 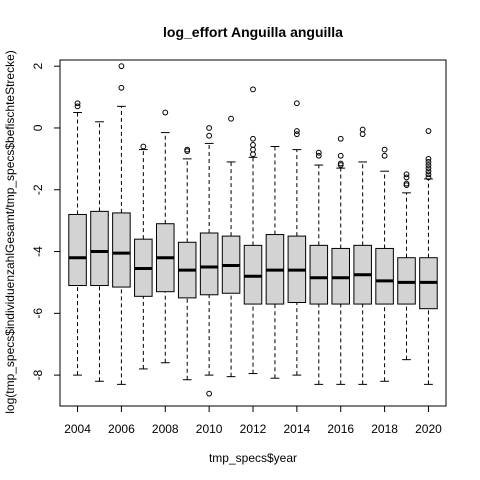 What do you see at coordinates (38, 313) in the screenshot?
I see `y-tick-label: -6` at bounding box center [38, 313].